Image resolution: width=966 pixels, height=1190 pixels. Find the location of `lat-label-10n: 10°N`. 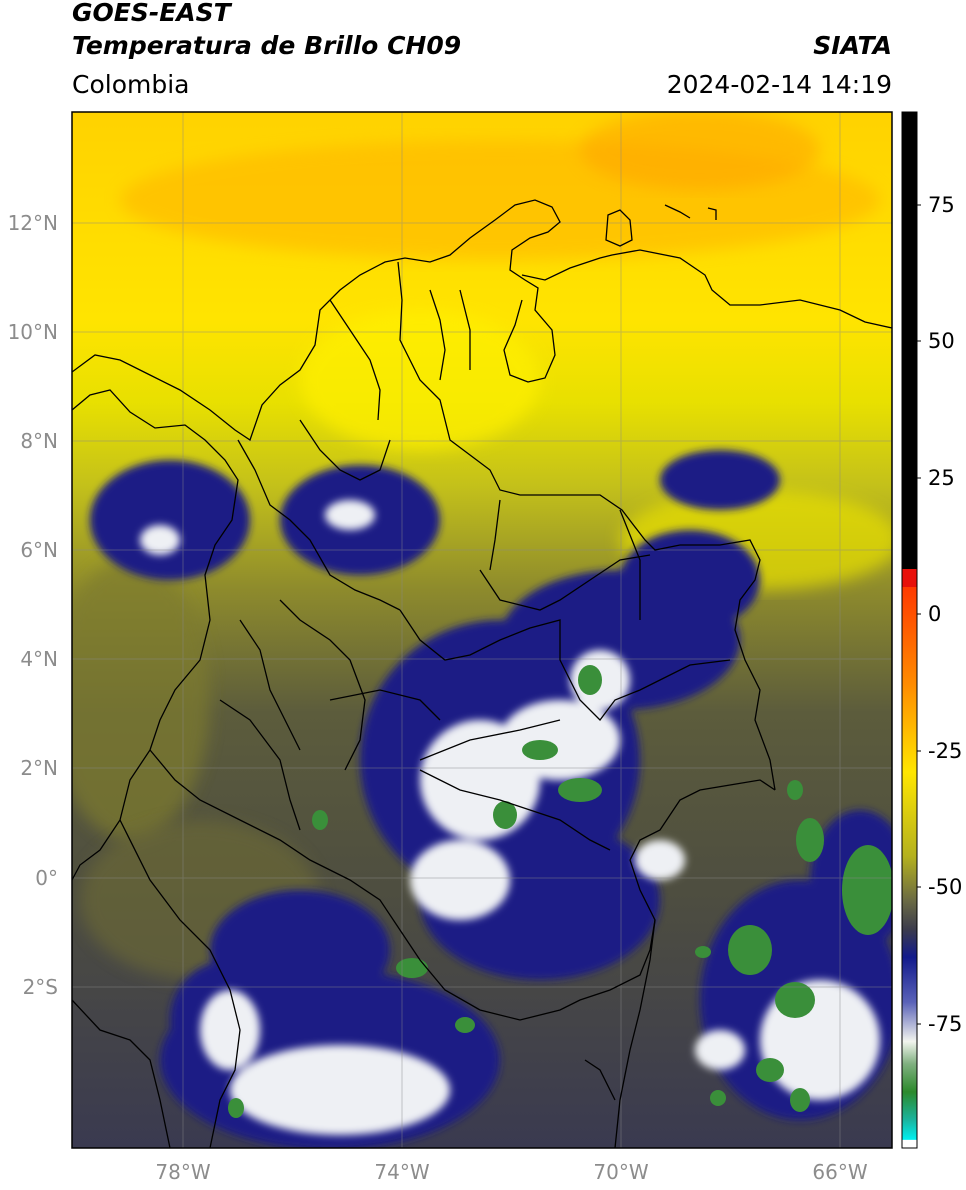

lat-label-10n: 10°N is located at coordinates (32, 332).